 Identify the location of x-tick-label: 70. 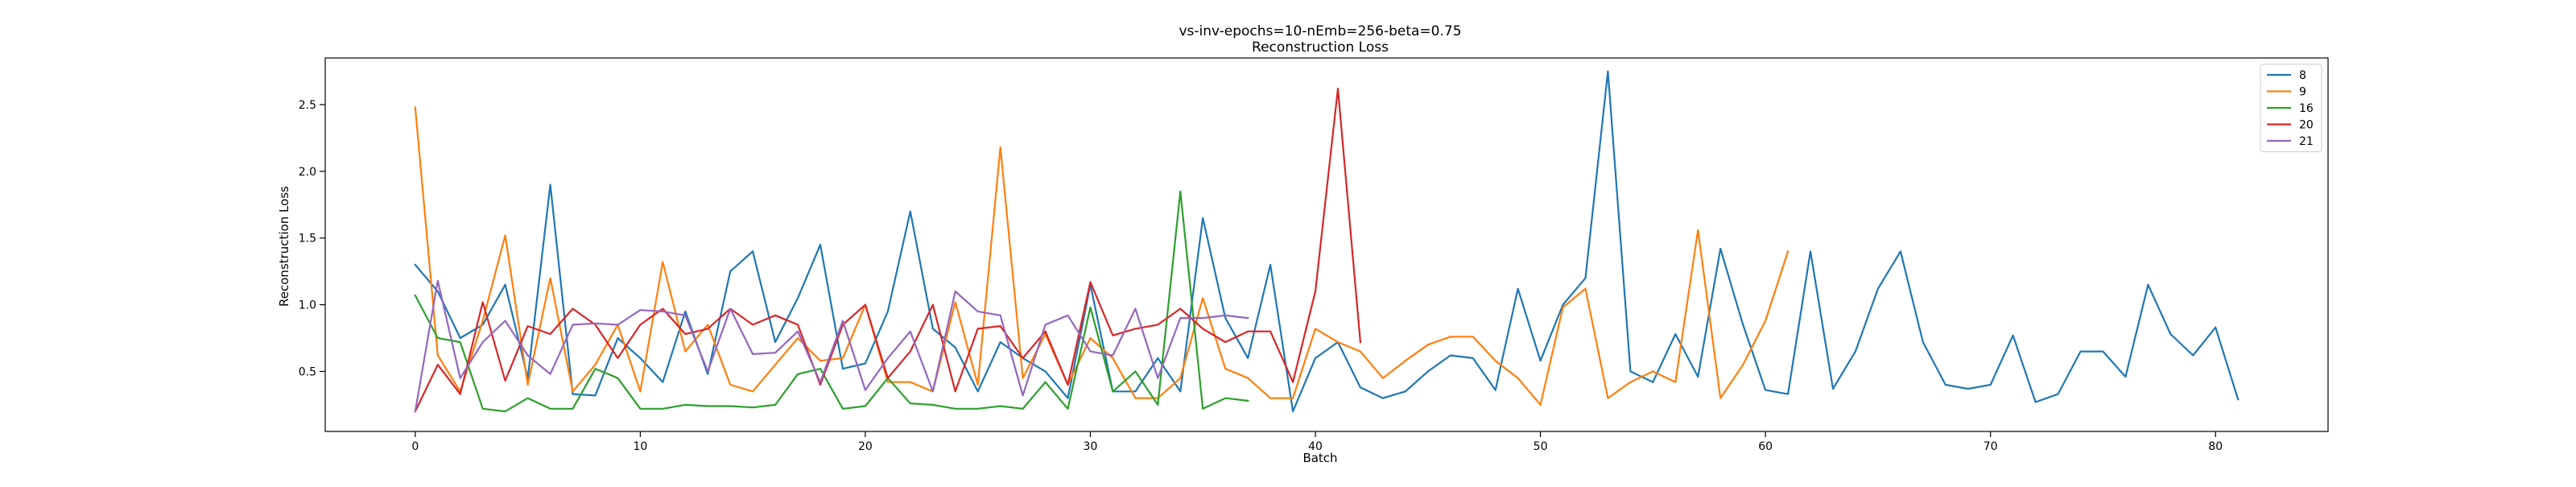
(1991, 446).